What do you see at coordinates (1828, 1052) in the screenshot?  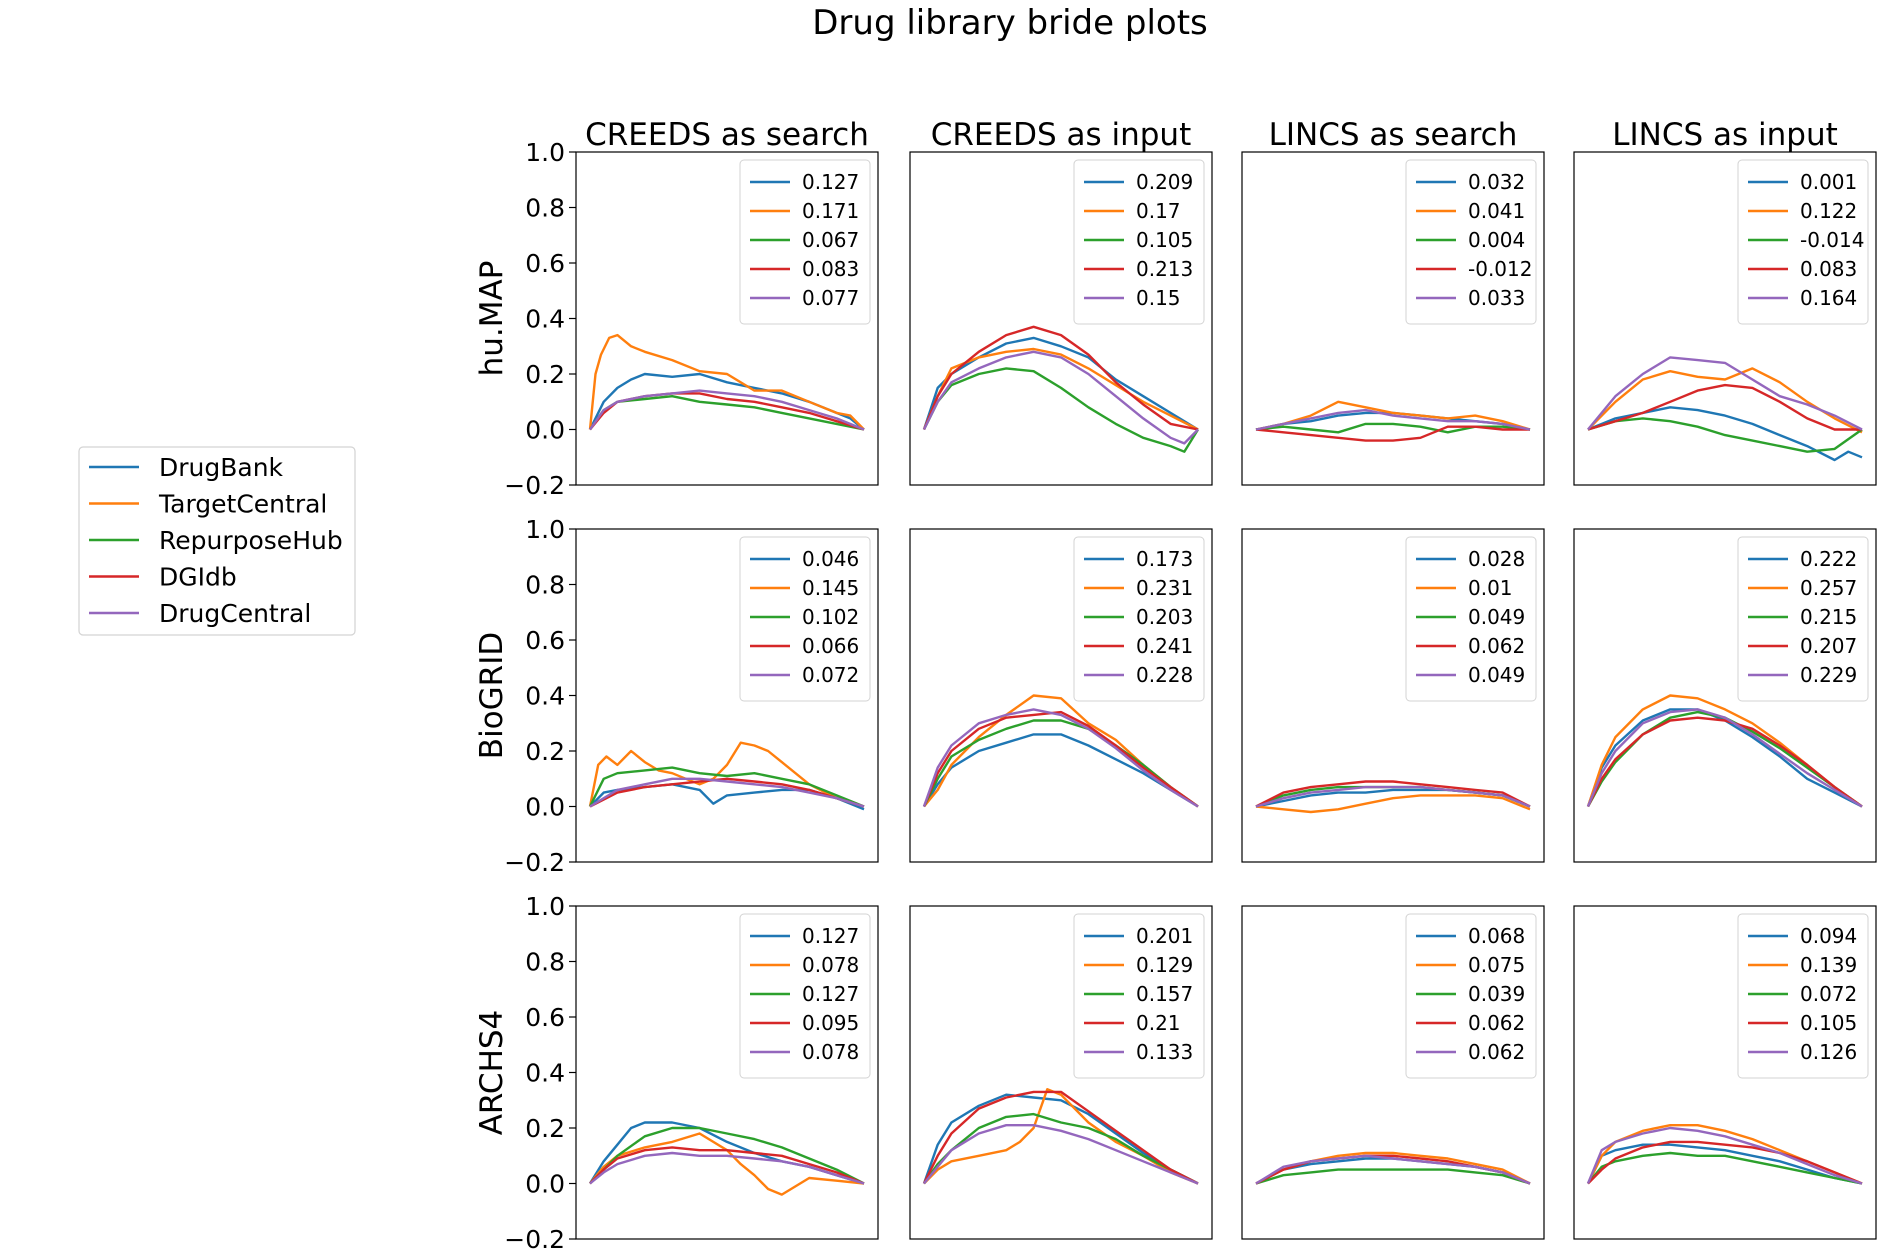 I see `legend-value-drugcentral: 0.126` at bounding box center [1828, 1052].